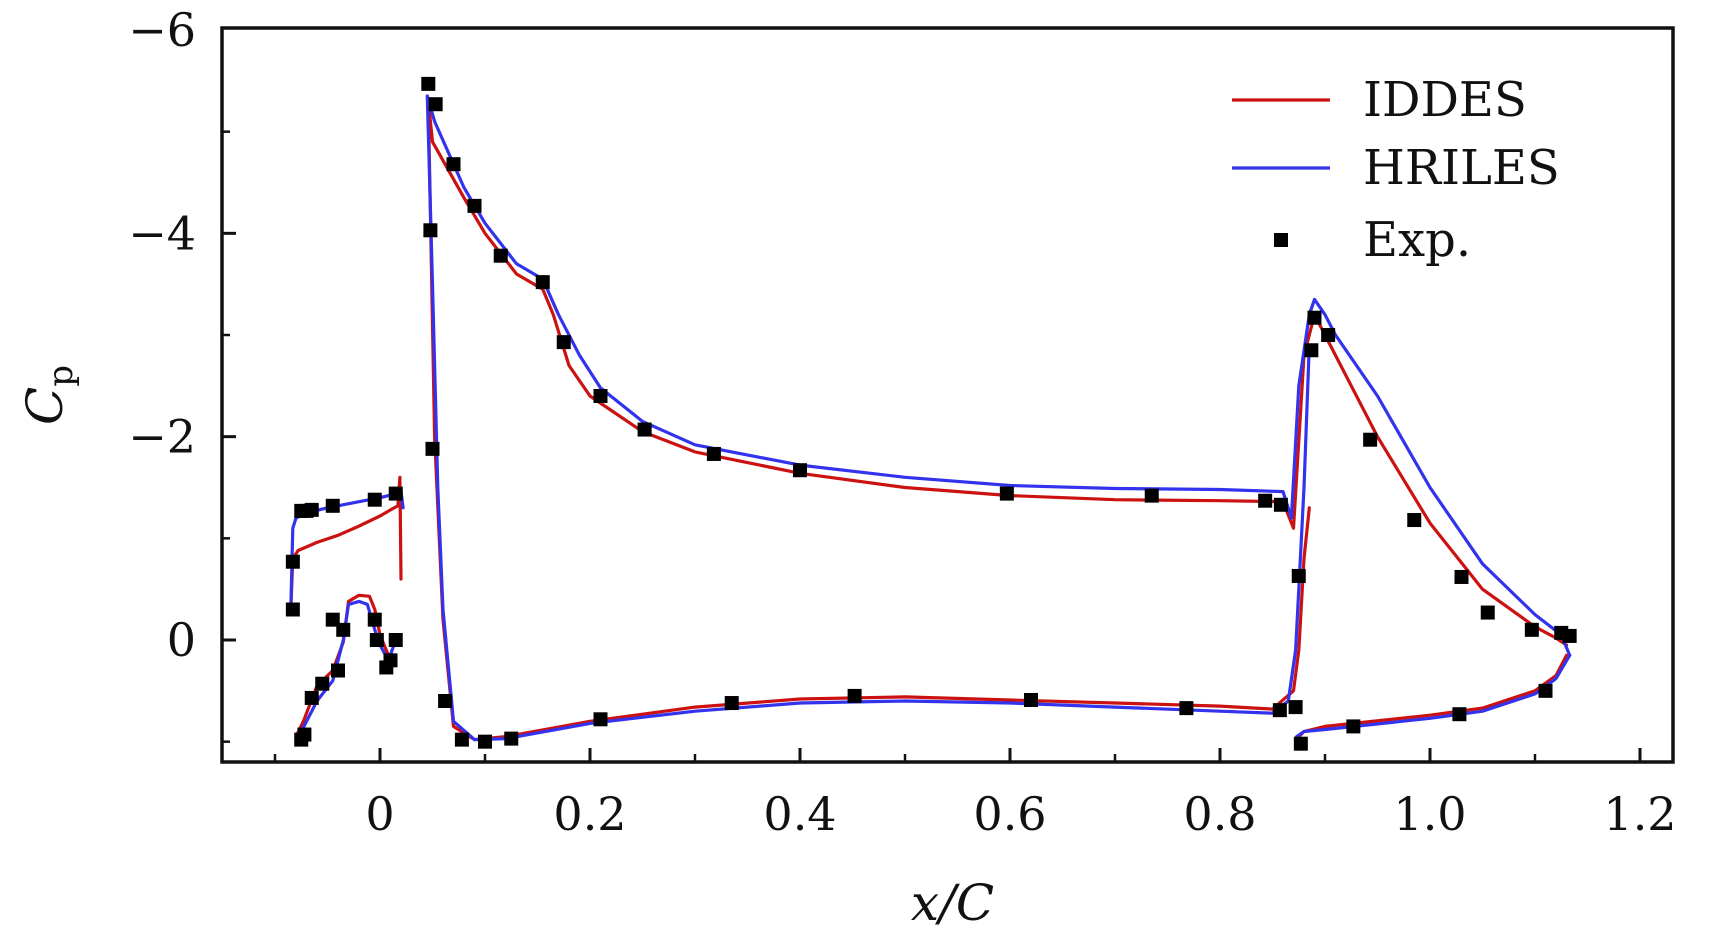 This screenshot has height=935, width=1716. I want to click on y-axis-label: Cp, so click(48, 395).